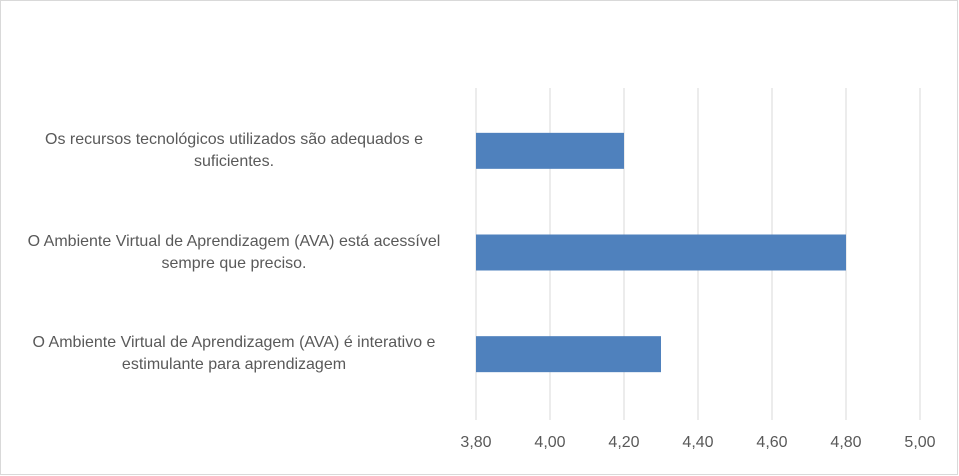 The height and width of the screenshot is (476, 959). I want to click on x-tick-label: 4,20, so click(623, 442).